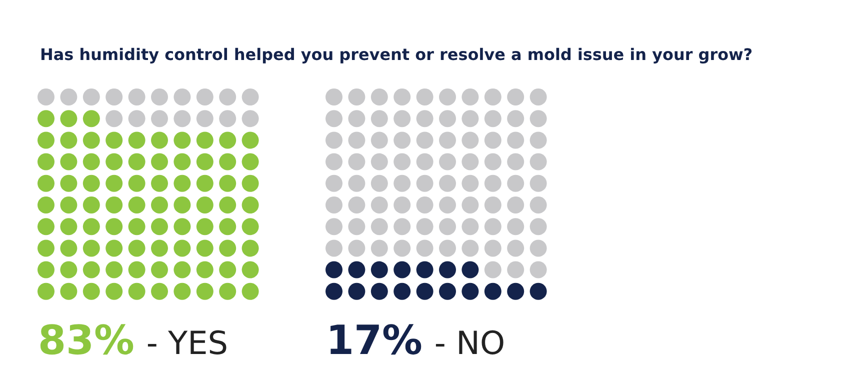 The width and height of the screenshot is (850, 389). I want to click on text: Has humidity control helped you prevent or resolve a mold issue in your grow?, so click(396, 56).